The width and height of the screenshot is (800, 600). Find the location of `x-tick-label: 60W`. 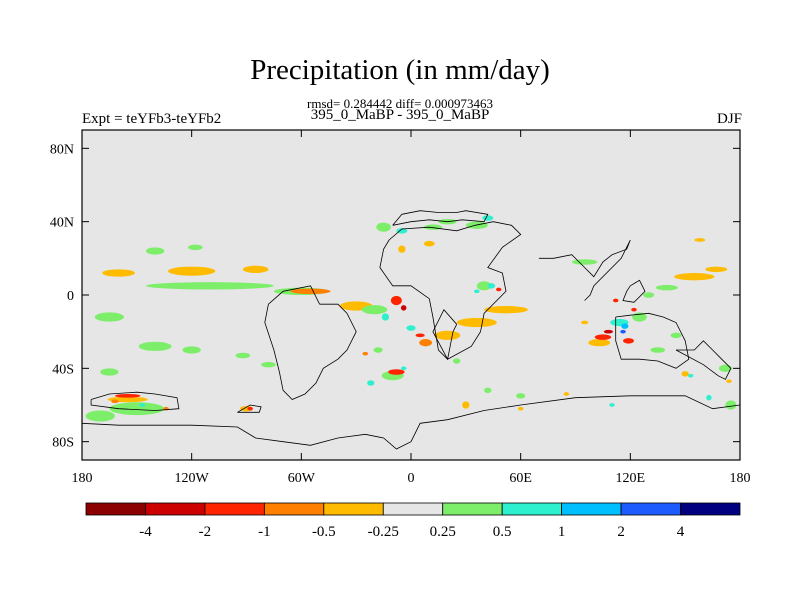

x-tick-label: 60W is located at coordinates (302, 478).